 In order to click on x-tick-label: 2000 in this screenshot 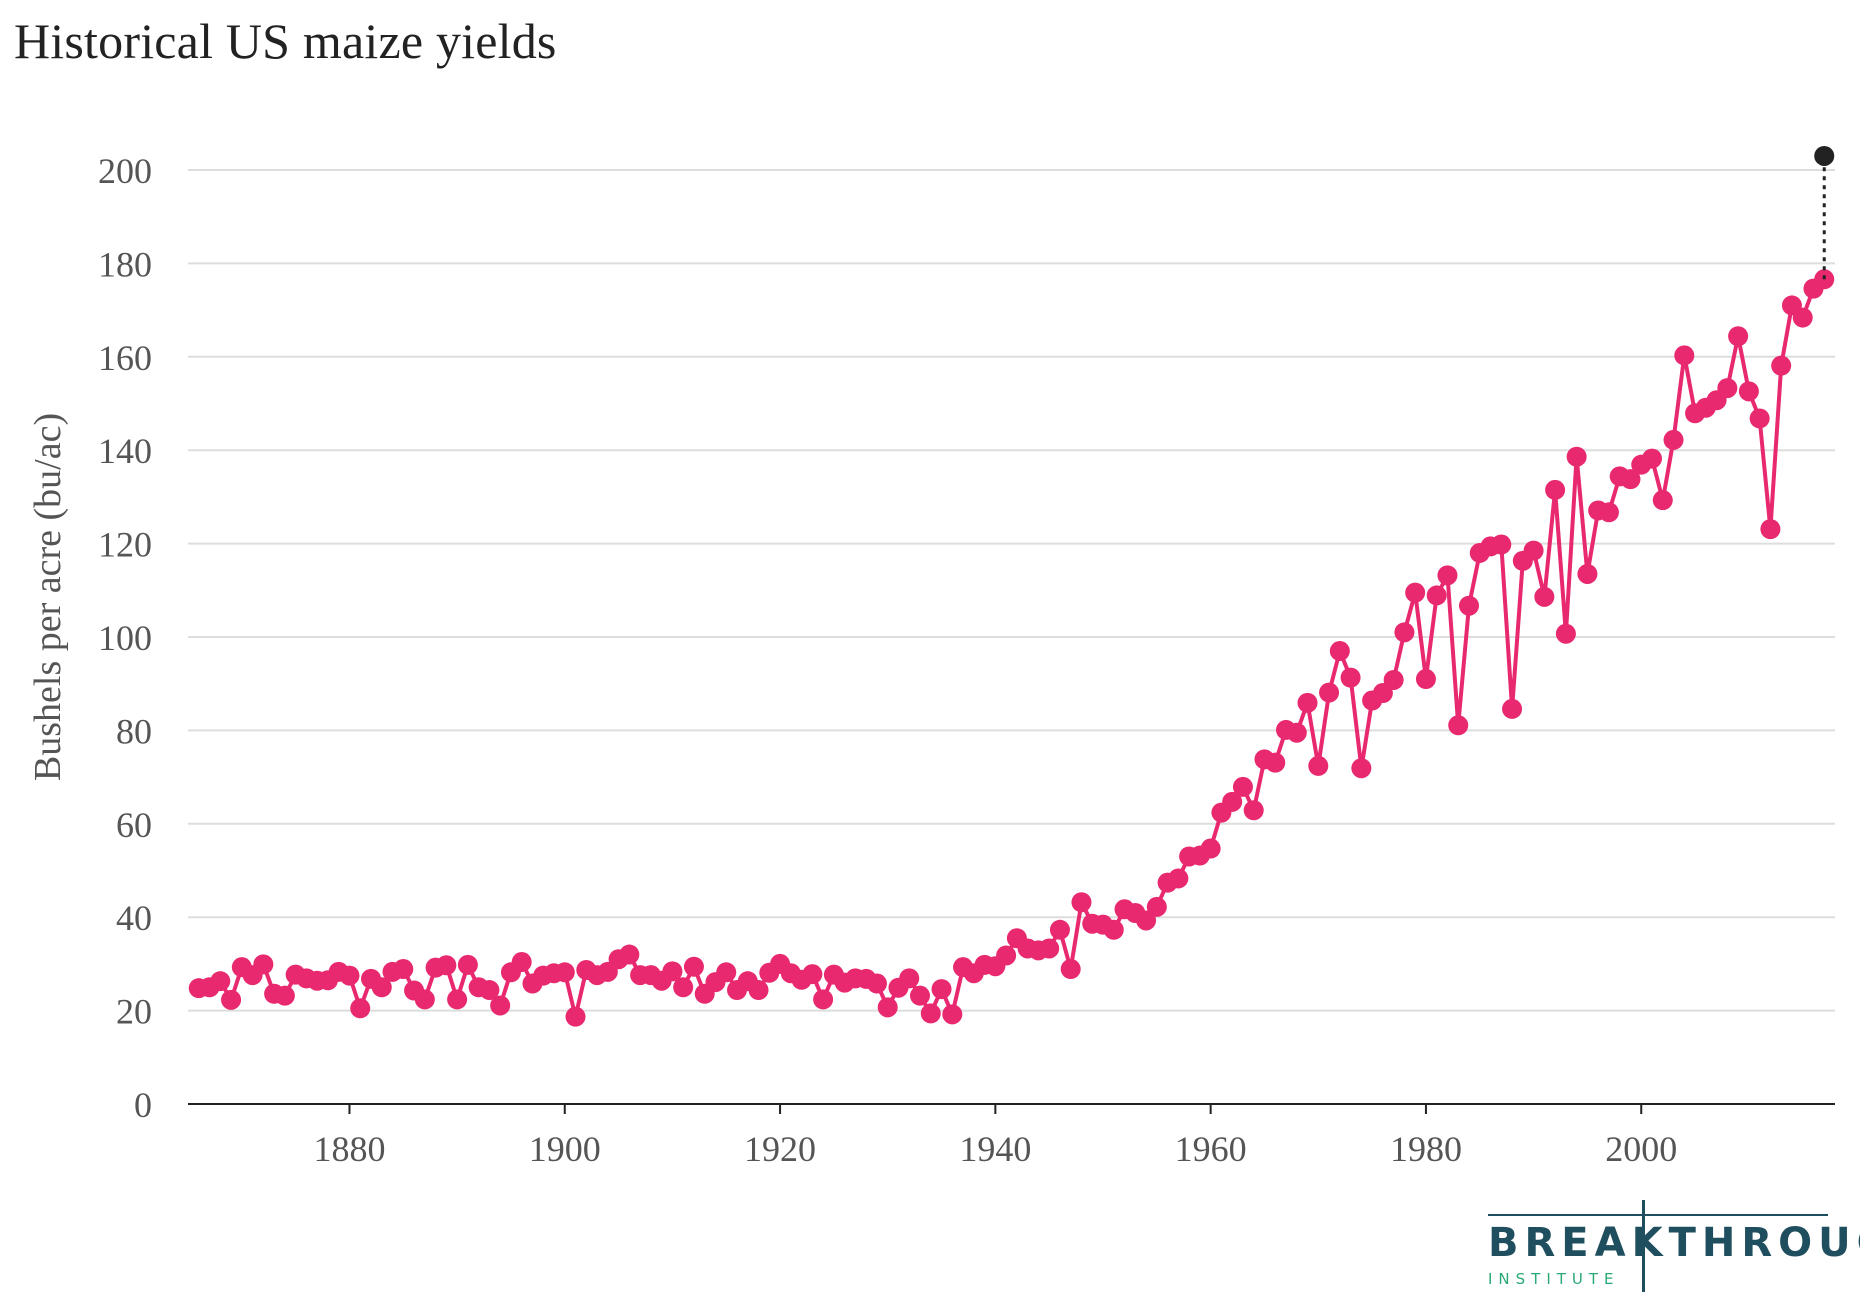, I will do `click(1641, 1149)`.